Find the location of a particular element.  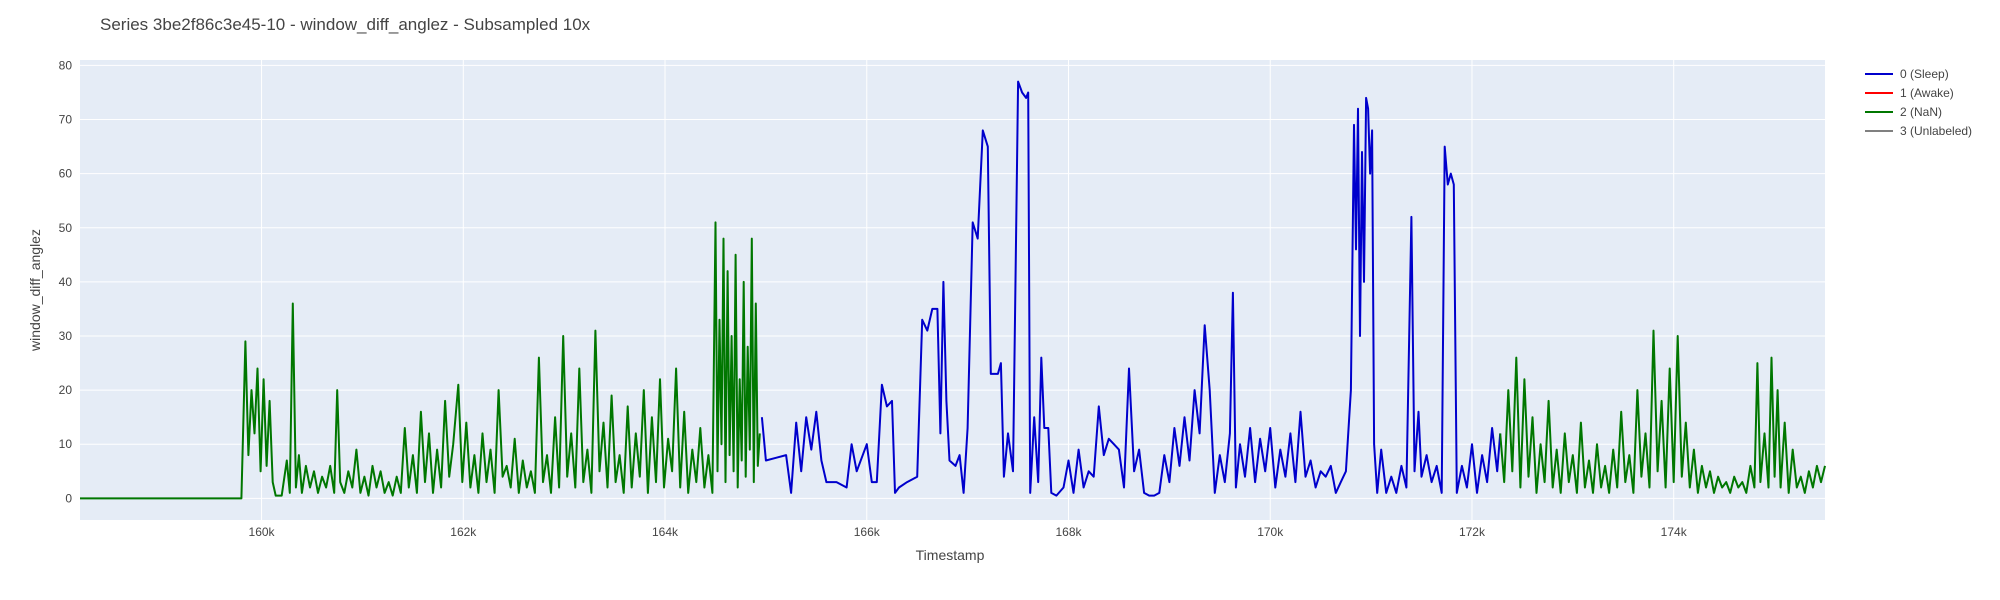

legend-label: 2 (NaN) is located at coordinates (1921, 112).